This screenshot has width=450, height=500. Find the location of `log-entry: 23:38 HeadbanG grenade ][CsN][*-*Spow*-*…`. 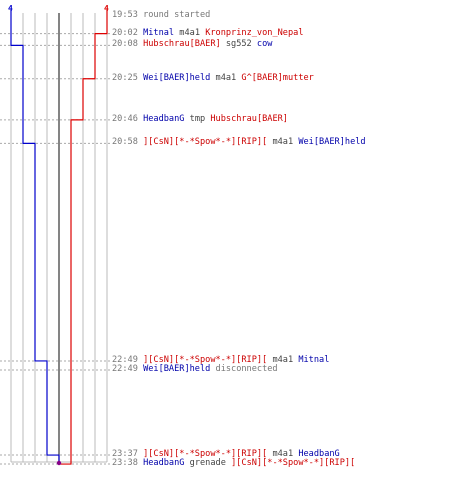

log-entry: 23:38 HeadbanG grenade ][CsN][*-*Spow*-*… is located at coordinates (233, 463).